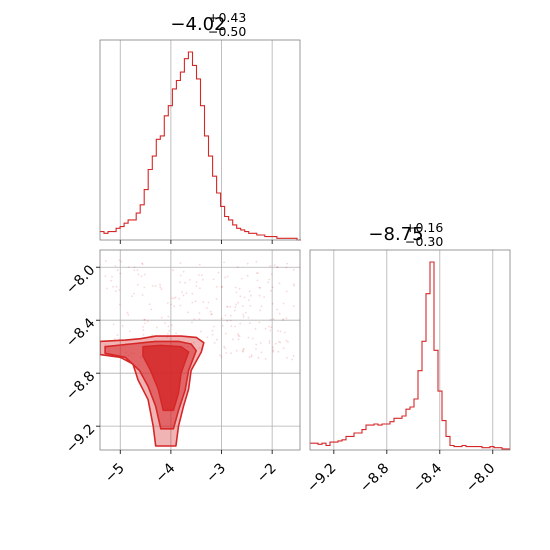  What do you see at coordinates (267, 473) in the screenshot?
I see `tick-label-x: −2` at bounding box center [267, 473].